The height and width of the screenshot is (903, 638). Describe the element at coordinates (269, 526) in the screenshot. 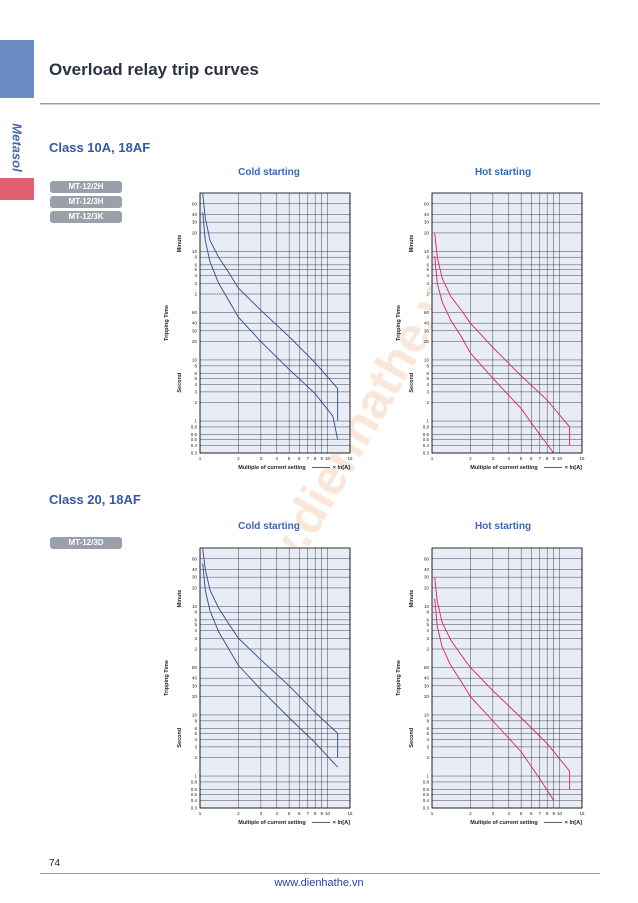

I see `chart-caption-cold-2: Cold starting` at that location.